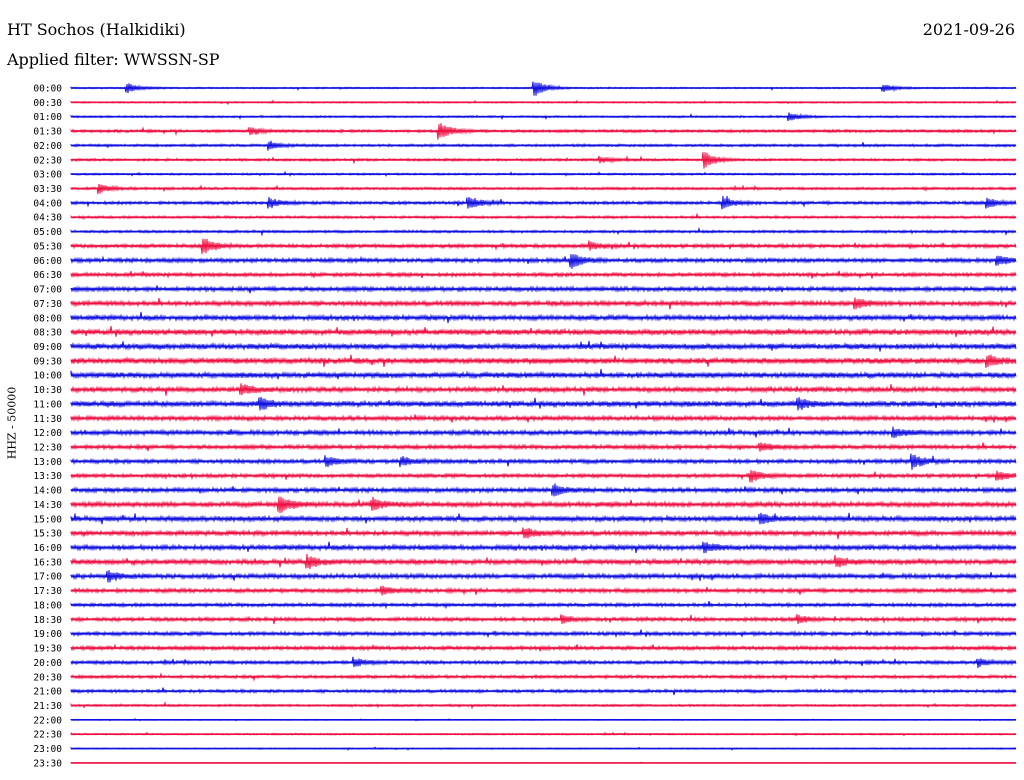 This screenshot has width=1024, height=780. Describe the element at coordinates (47, 548) in the screenshot. I see `time-tick-label: 16:00` at that location.